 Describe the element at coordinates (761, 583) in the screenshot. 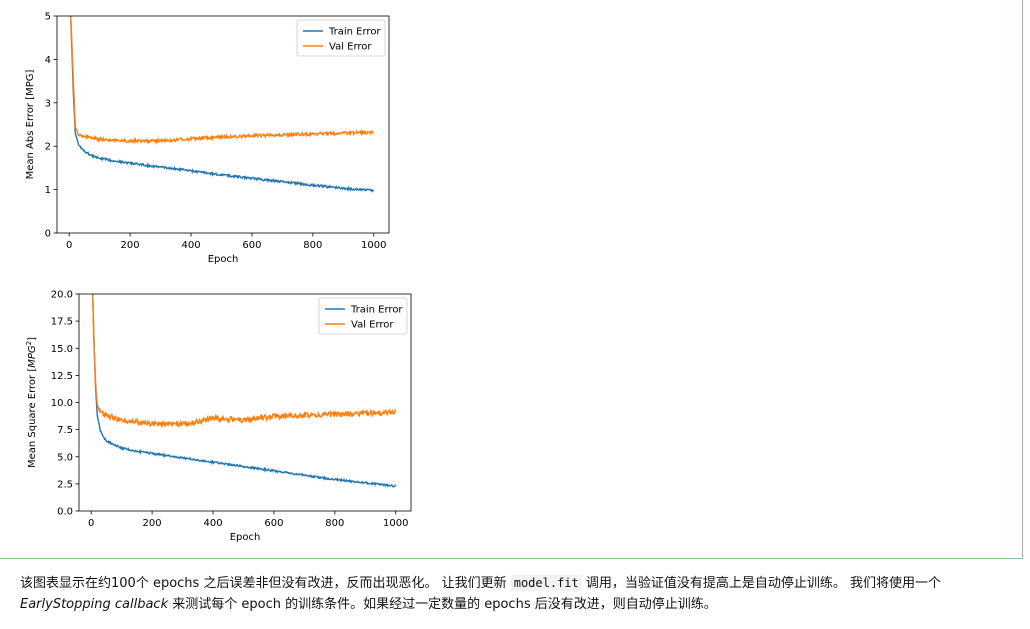

I see `paragraph-text-2: 调用，当验证值没有提高上是自动停止训练。 我们将使用一个` at that location.